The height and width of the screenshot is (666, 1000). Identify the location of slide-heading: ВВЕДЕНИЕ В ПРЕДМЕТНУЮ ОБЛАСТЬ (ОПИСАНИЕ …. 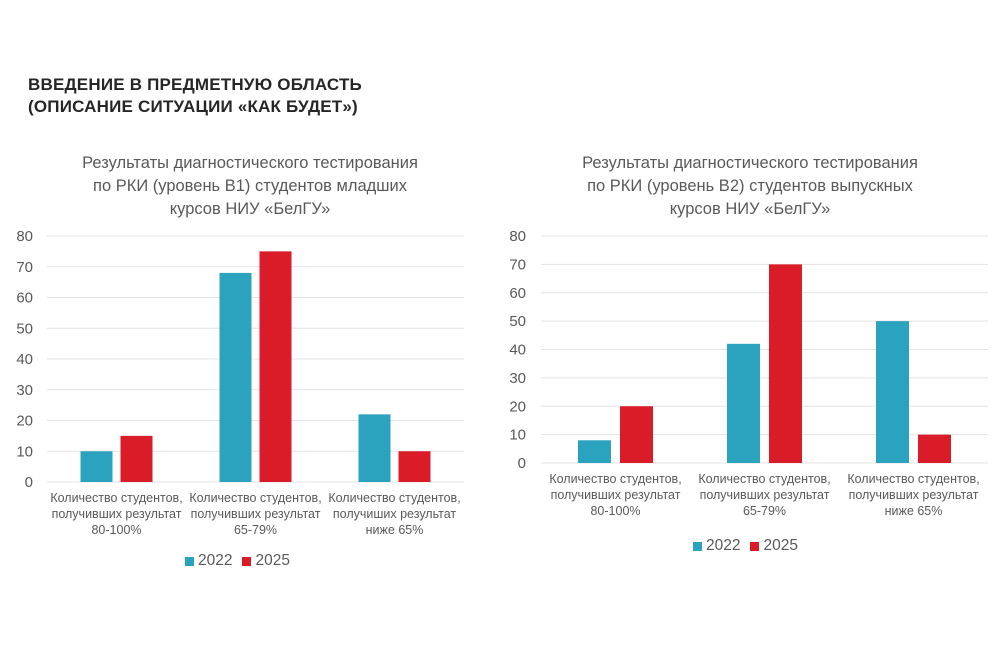
(195, 96).